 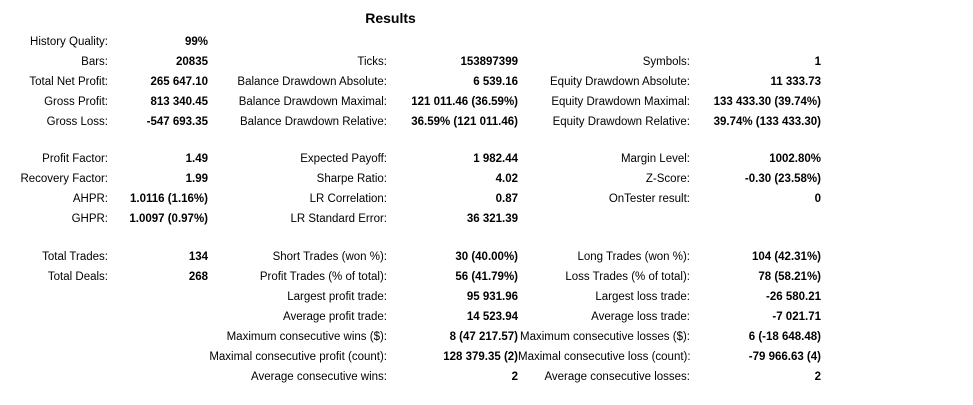 What do you see at coordinates (784, 337) in the screenshot?
I see `stat-value: 6 (-18 648.48)` at bounding box center [784, 337].